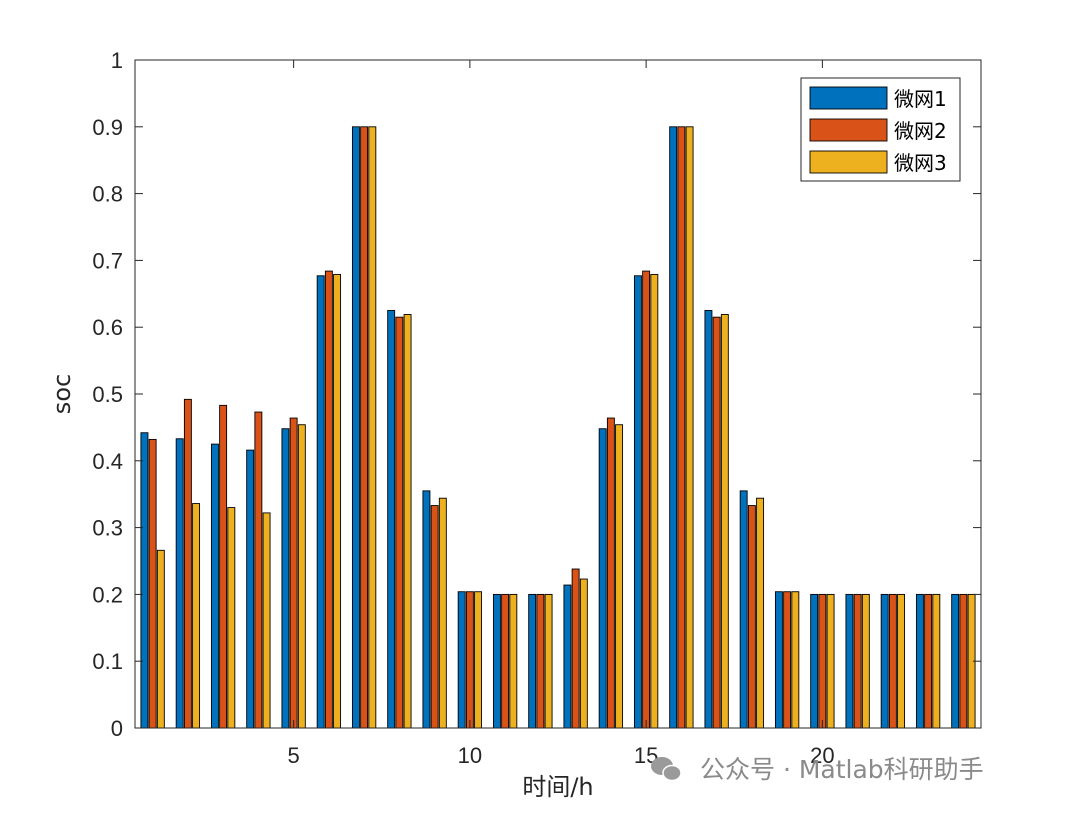 The width and height of the screenshot is (1080, 813). I want to click on y-tick-label: 0.2, so click(107, 594).